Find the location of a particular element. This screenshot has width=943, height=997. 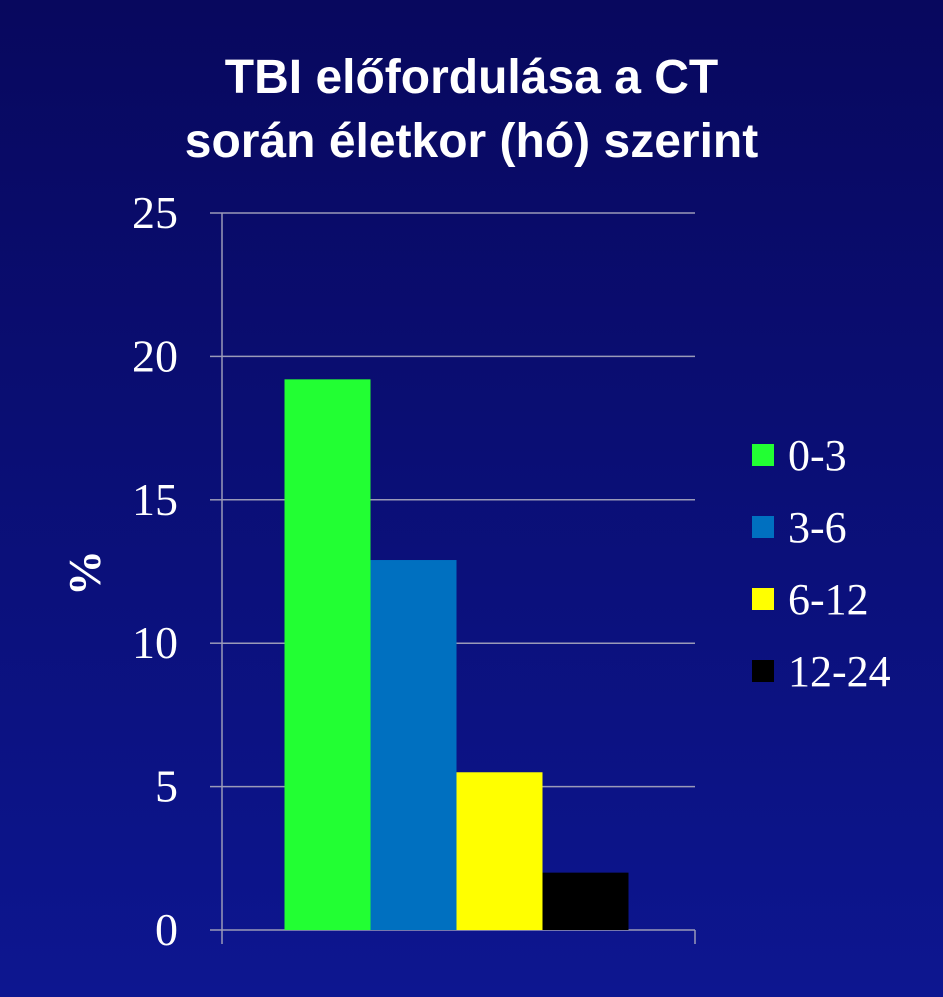

chart-title-line-1: TBI előfordulása a CT is located at coordinates (471, 77).